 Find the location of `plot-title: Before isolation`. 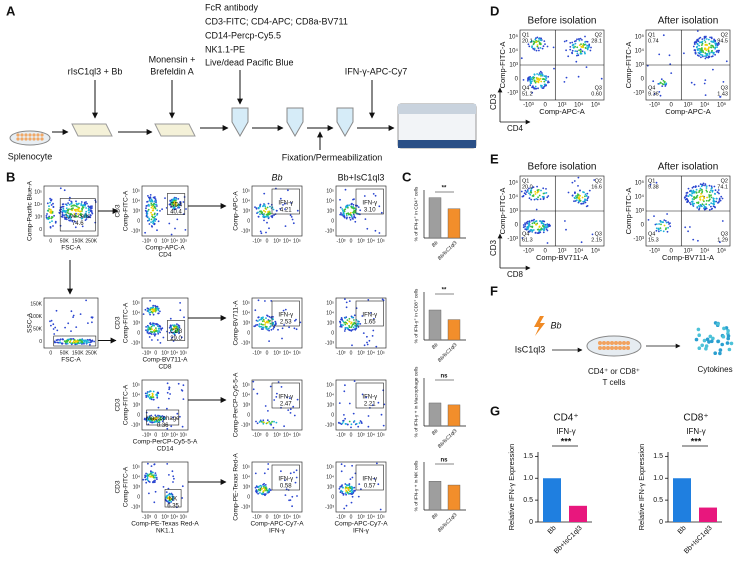

plot-title: Before isolation is located at coordinates (562, 21).